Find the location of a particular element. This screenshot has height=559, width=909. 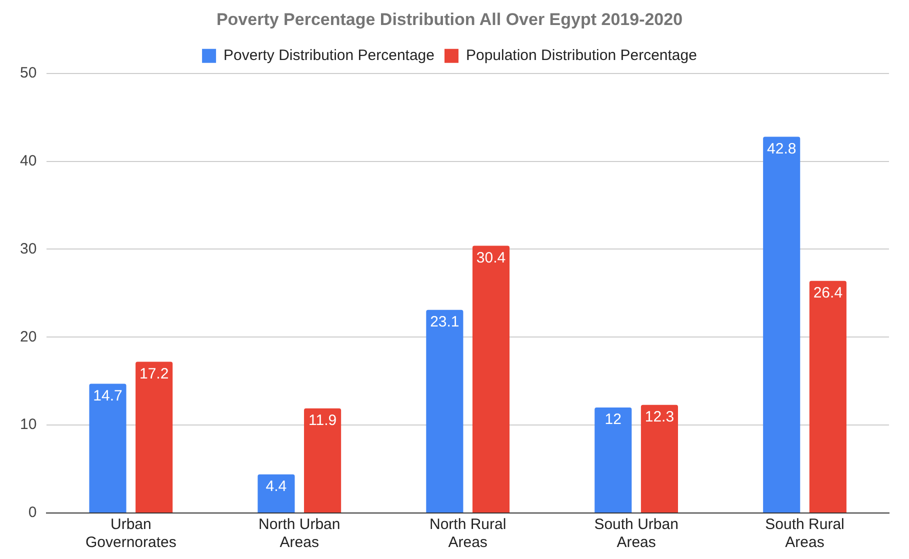

data-label: 11.9 is located at coordinates (322, 421).